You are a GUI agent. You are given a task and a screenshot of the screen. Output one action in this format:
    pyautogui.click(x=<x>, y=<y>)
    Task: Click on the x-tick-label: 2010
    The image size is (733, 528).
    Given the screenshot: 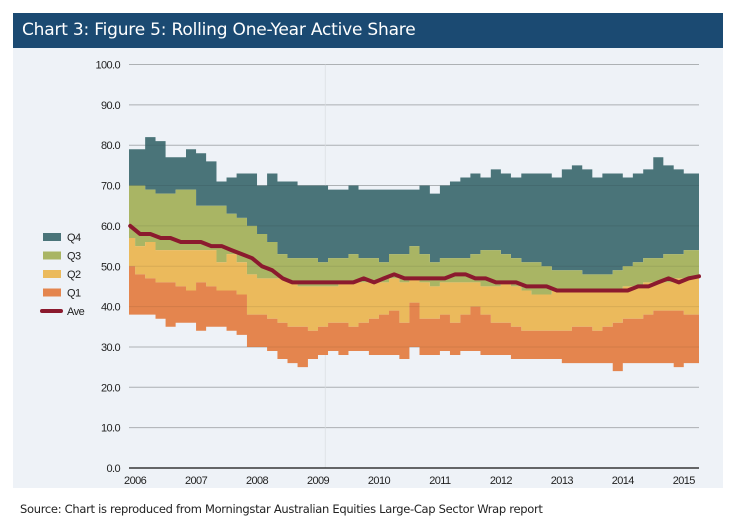 What is the action you would take?
    pyautogui.click(x=379, y=481)
    